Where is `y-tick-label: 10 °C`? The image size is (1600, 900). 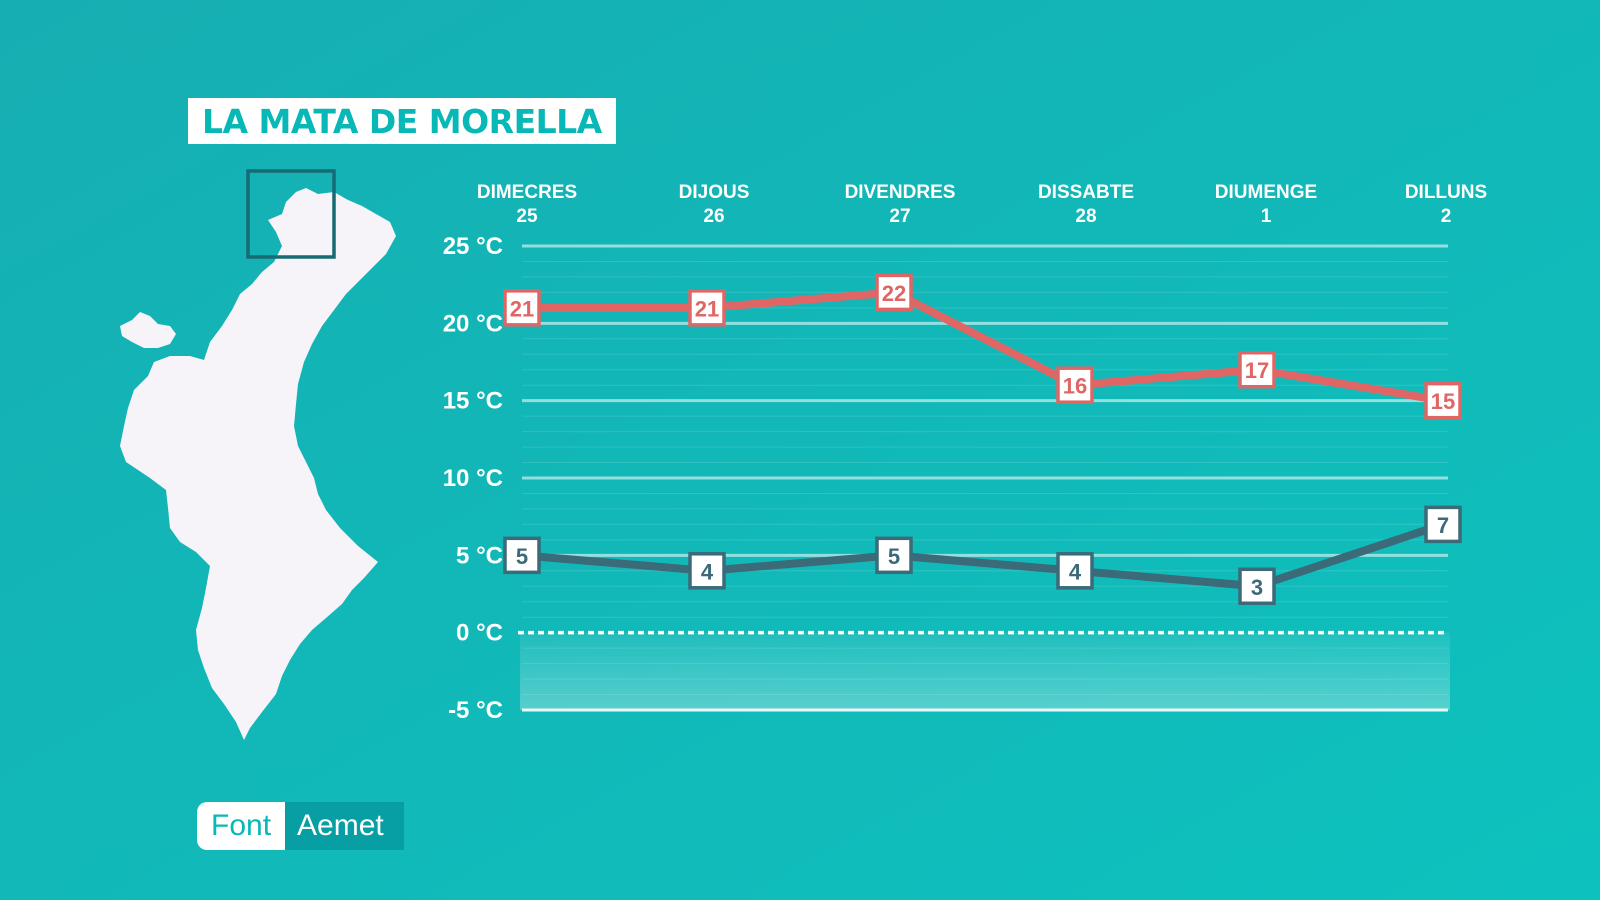
y-tick-label: 10 °C is located at coordinates (473, 478).